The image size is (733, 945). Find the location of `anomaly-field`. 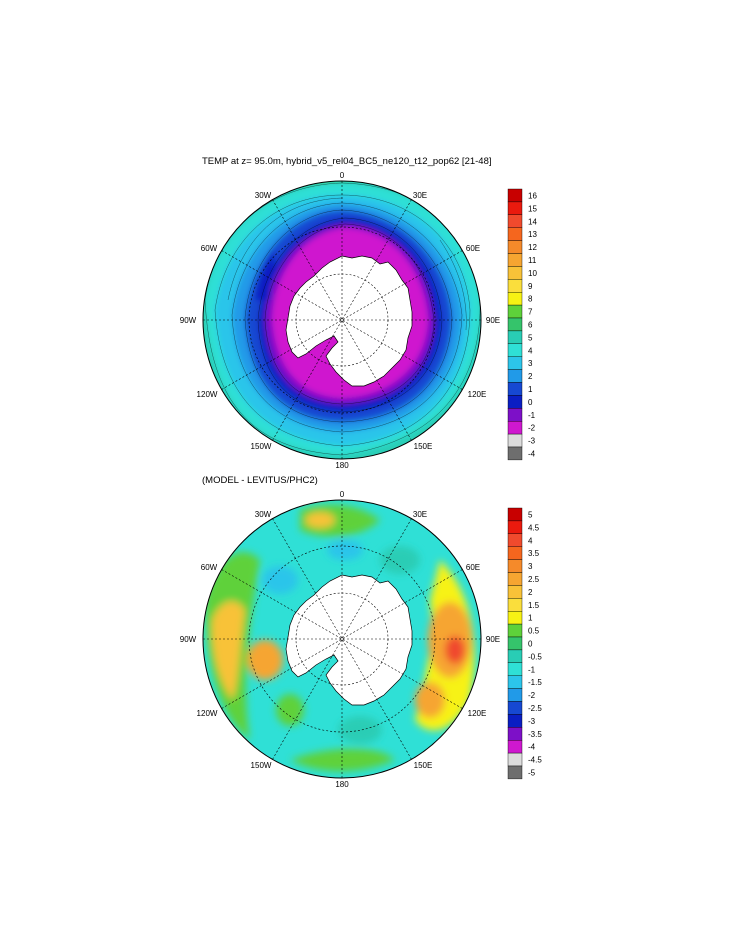

anomaly-field is located at coordinates (340, 638).